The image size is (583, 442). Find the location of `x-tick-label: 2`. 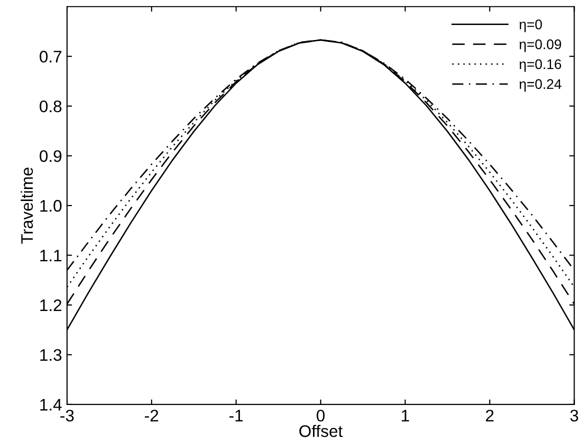

x-tick-label: 2 is located at coordinates (490, 416).